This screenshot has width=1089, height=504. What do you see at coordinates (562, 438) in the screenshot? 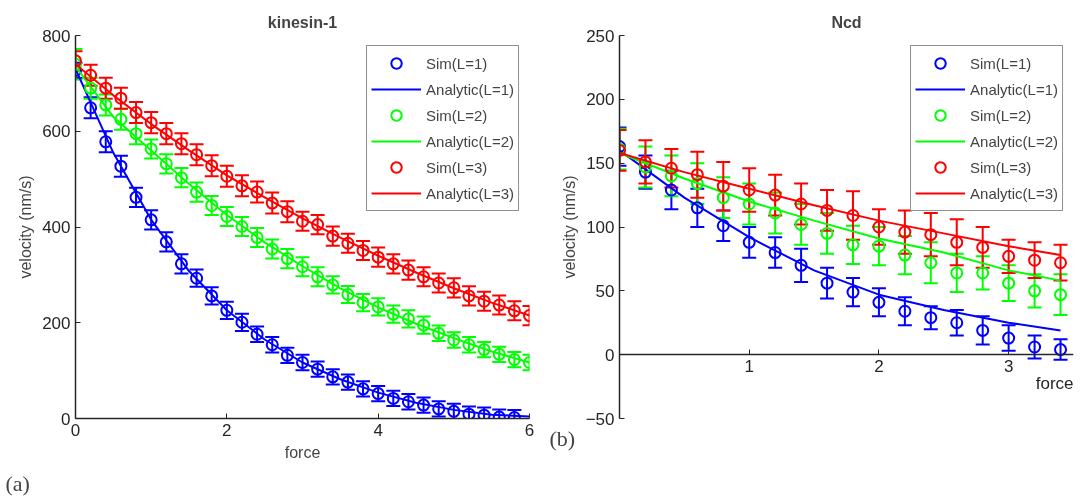
I see `text: (b)` at bounding box center [562, 438].